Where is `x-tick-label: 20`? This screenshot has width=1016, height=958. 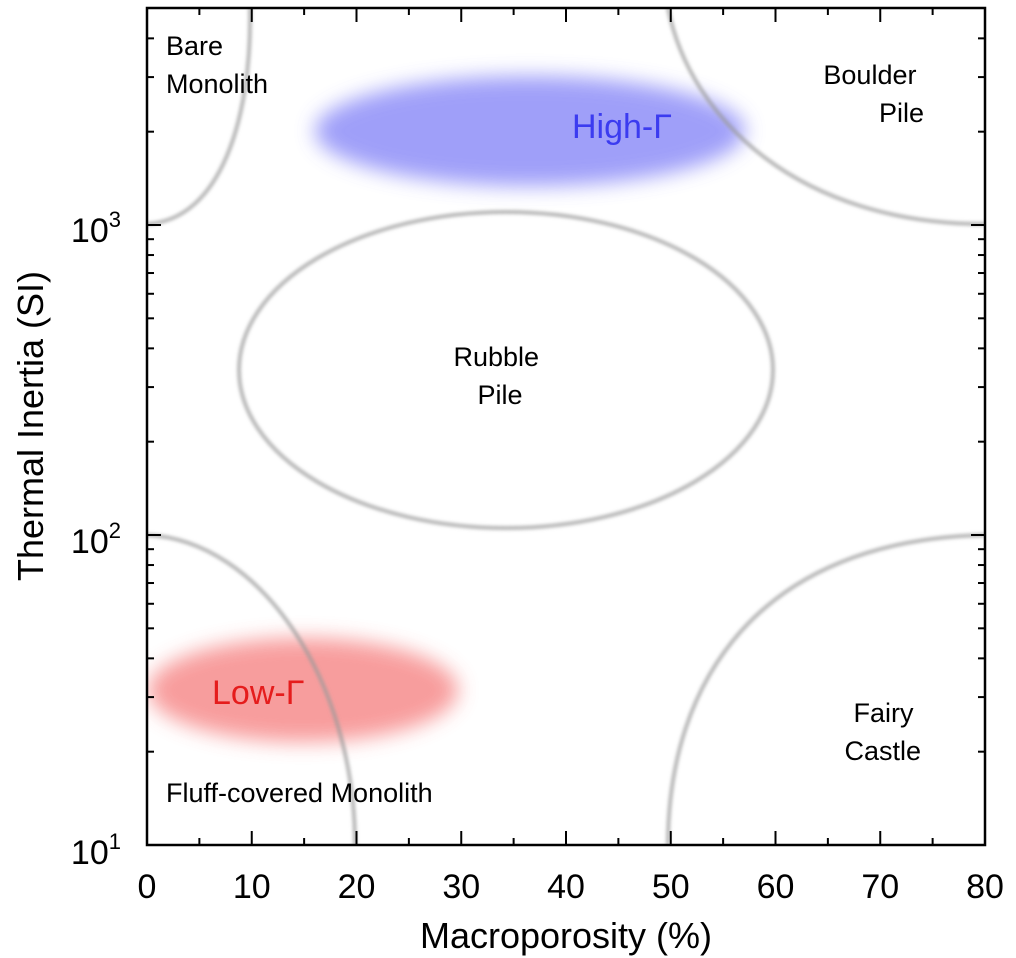
x-tick-label: 20 is located at coordinates (357, 887).